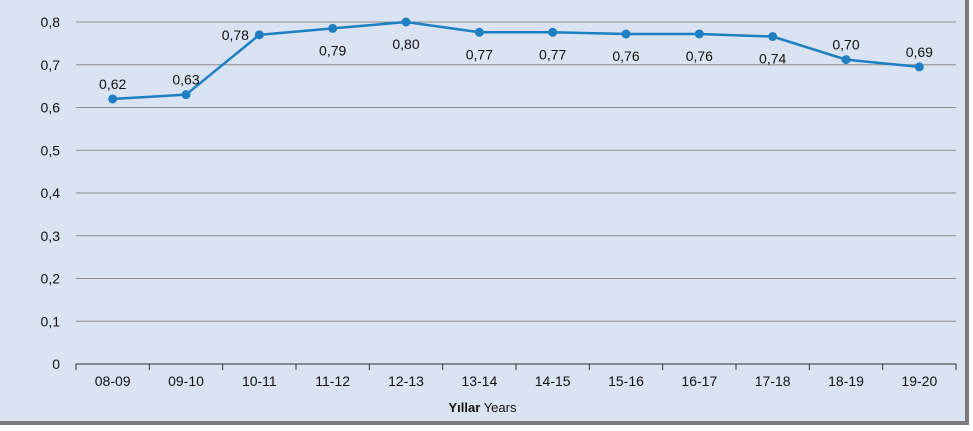  Describe the element at coordinates (845, 45) in the screenshot. I see `data-label: 0,70` at that location.